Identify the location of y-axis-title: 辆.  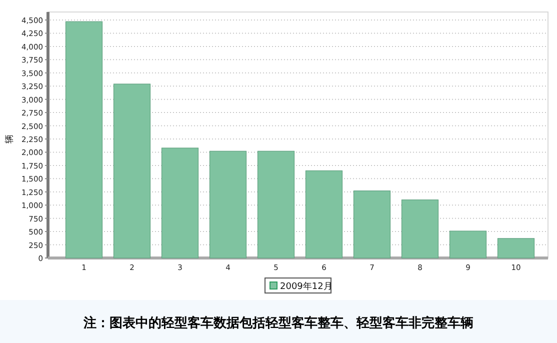
(9, 139).